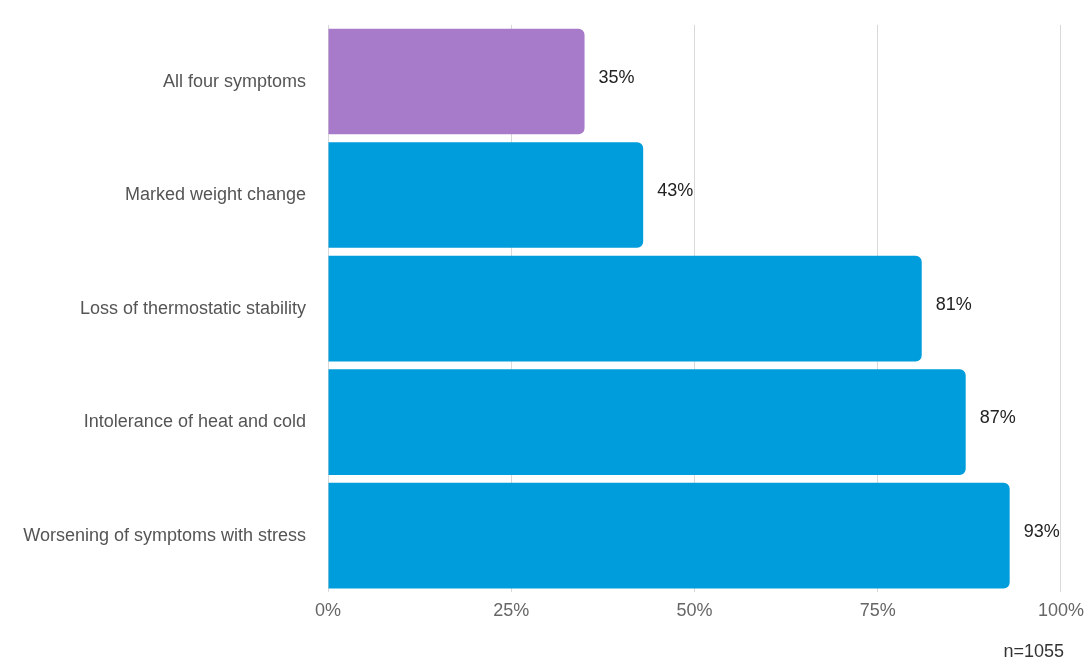 This screenshot has width=1092, height=668. What do you see at coordinates (1041, 530) in the screenshot?
I see `data-label: 93%` at bounding box center [1041, 530].